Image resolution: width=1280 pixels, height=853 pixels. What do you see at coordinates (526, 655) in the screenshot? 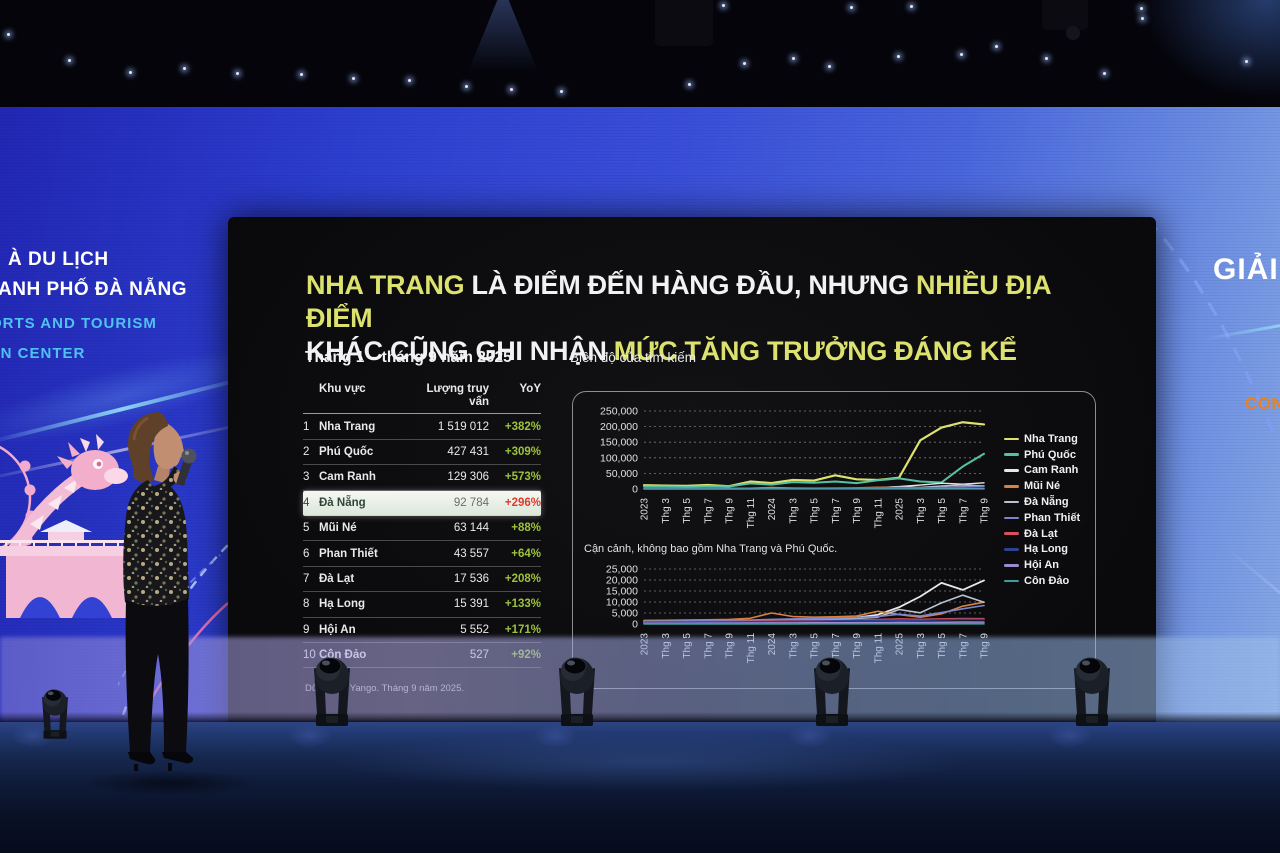
I see `yoy-cell: +92%` at bounding box center [526, 655].